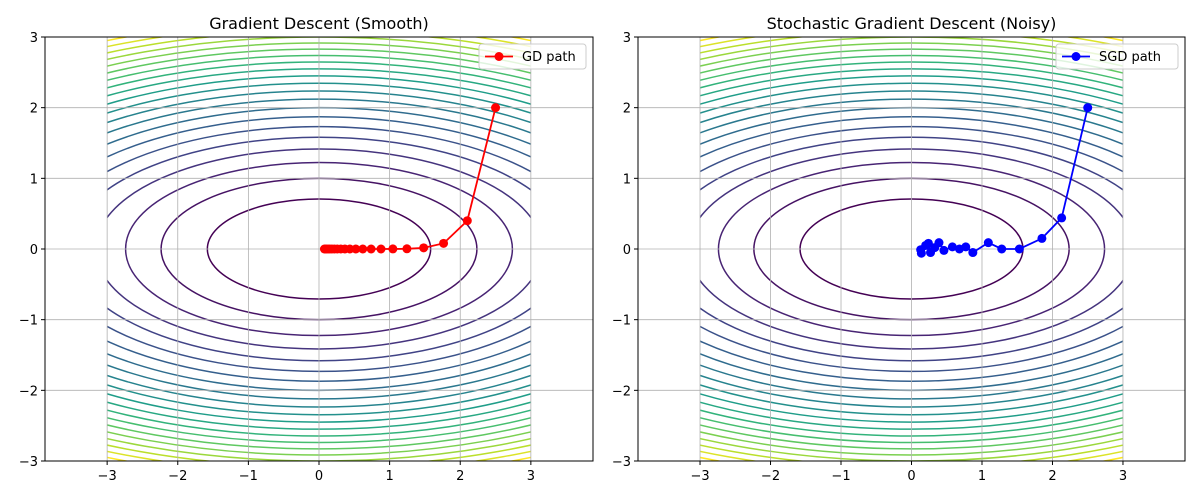  Describe the element at coordinates (912, 23) in the screenshot. I see `chart-title: Stochastic Gradient Descent (Noisy)` at that location.